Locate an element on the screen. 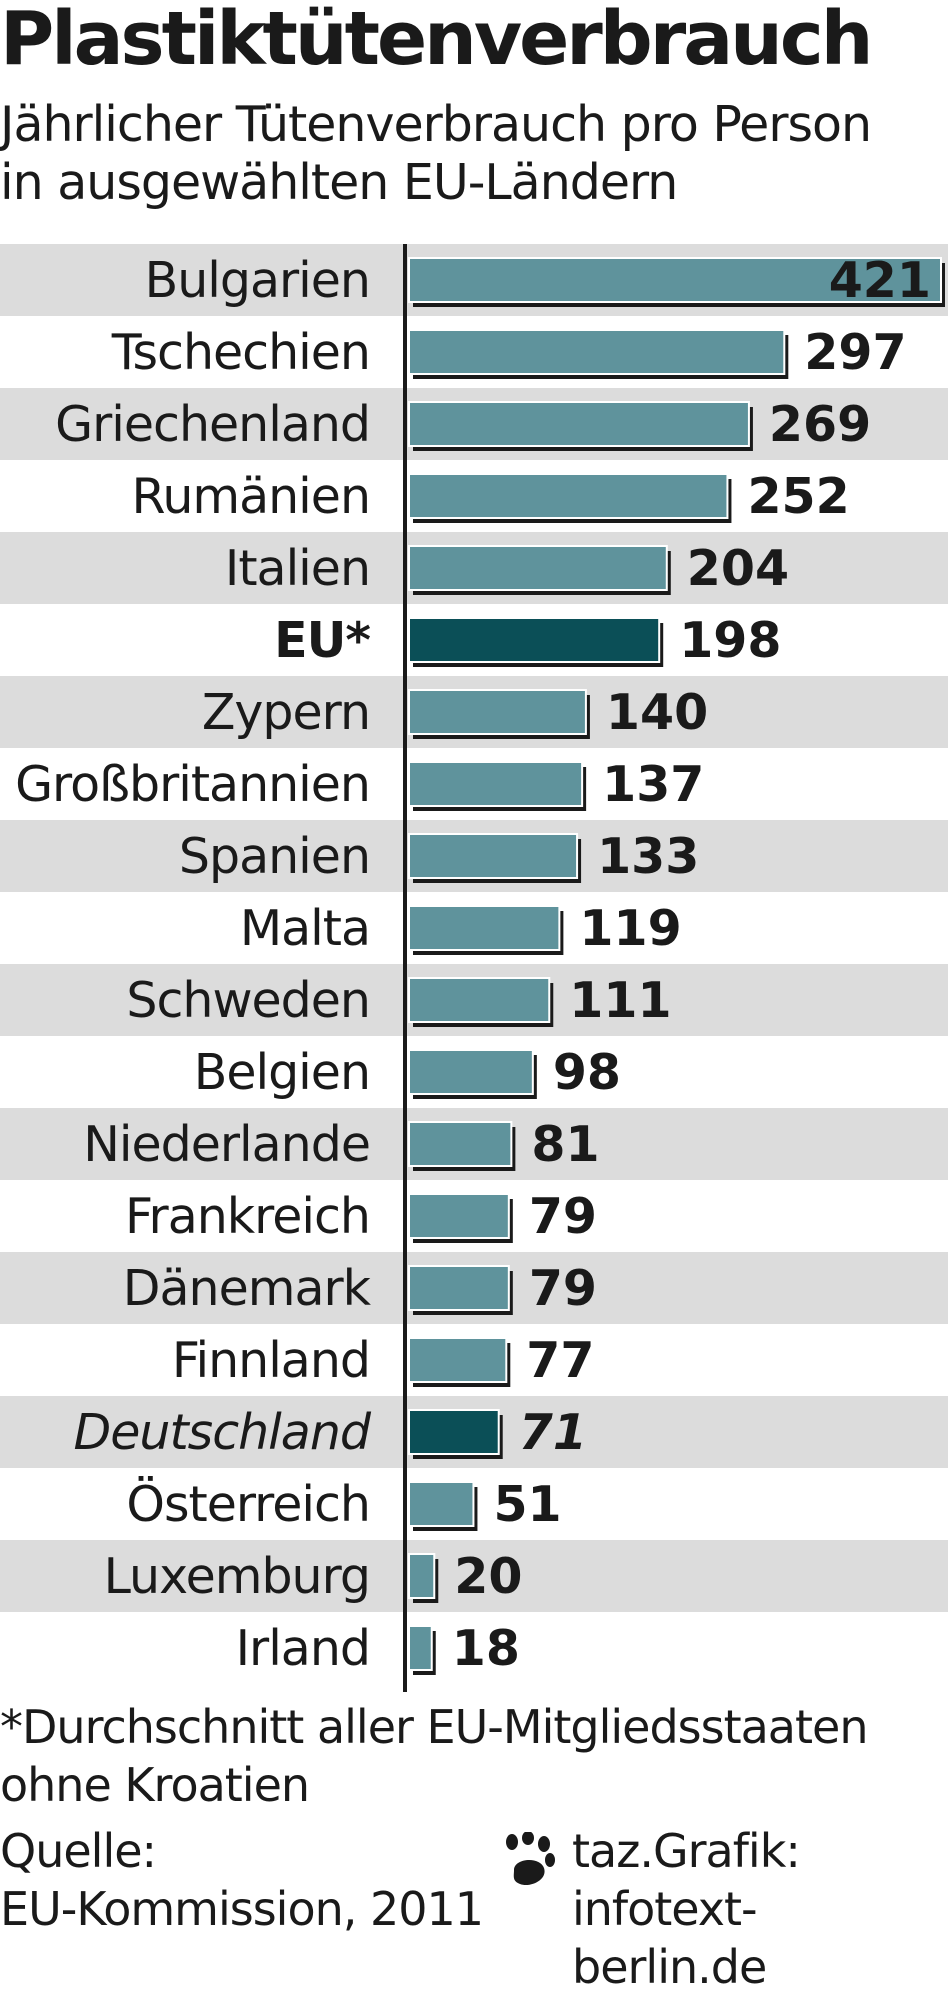 This screenshot has width=948, height=1996. category-label: Belgien is located at coordinates (282, 1072).